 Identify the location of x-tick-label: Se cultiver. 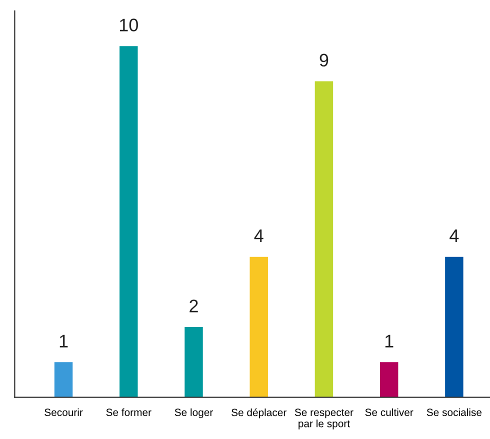
(389, 412).